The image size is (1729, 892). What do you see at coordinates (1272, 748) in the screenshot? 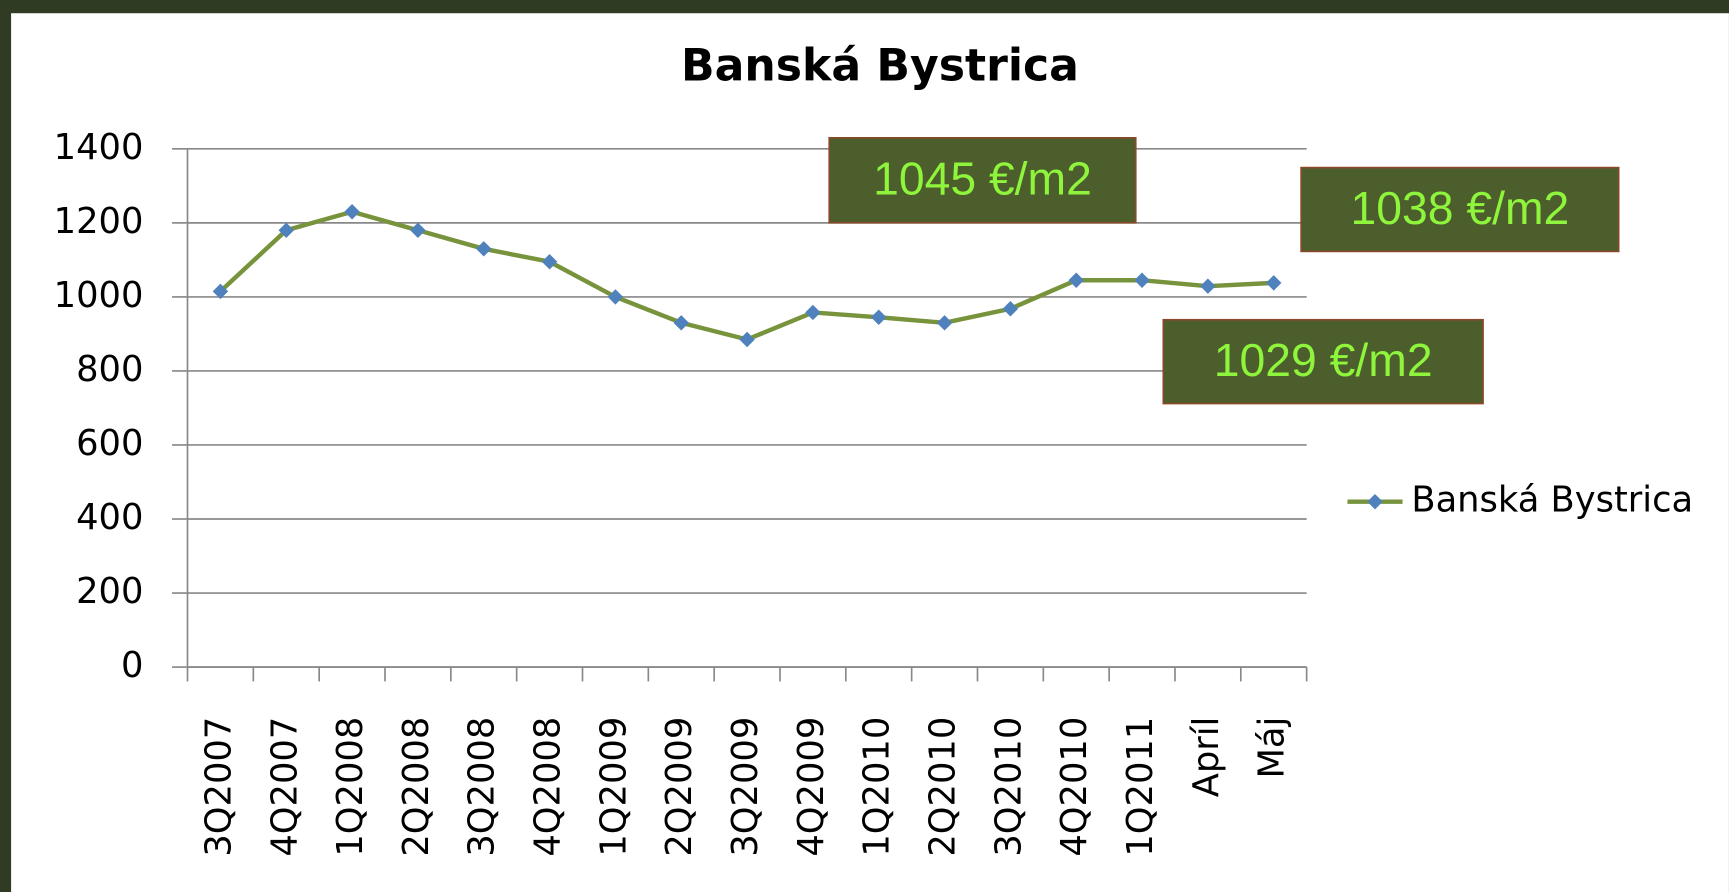
I see `x-tick-label: Máj` at bounding box center [1272, 748].